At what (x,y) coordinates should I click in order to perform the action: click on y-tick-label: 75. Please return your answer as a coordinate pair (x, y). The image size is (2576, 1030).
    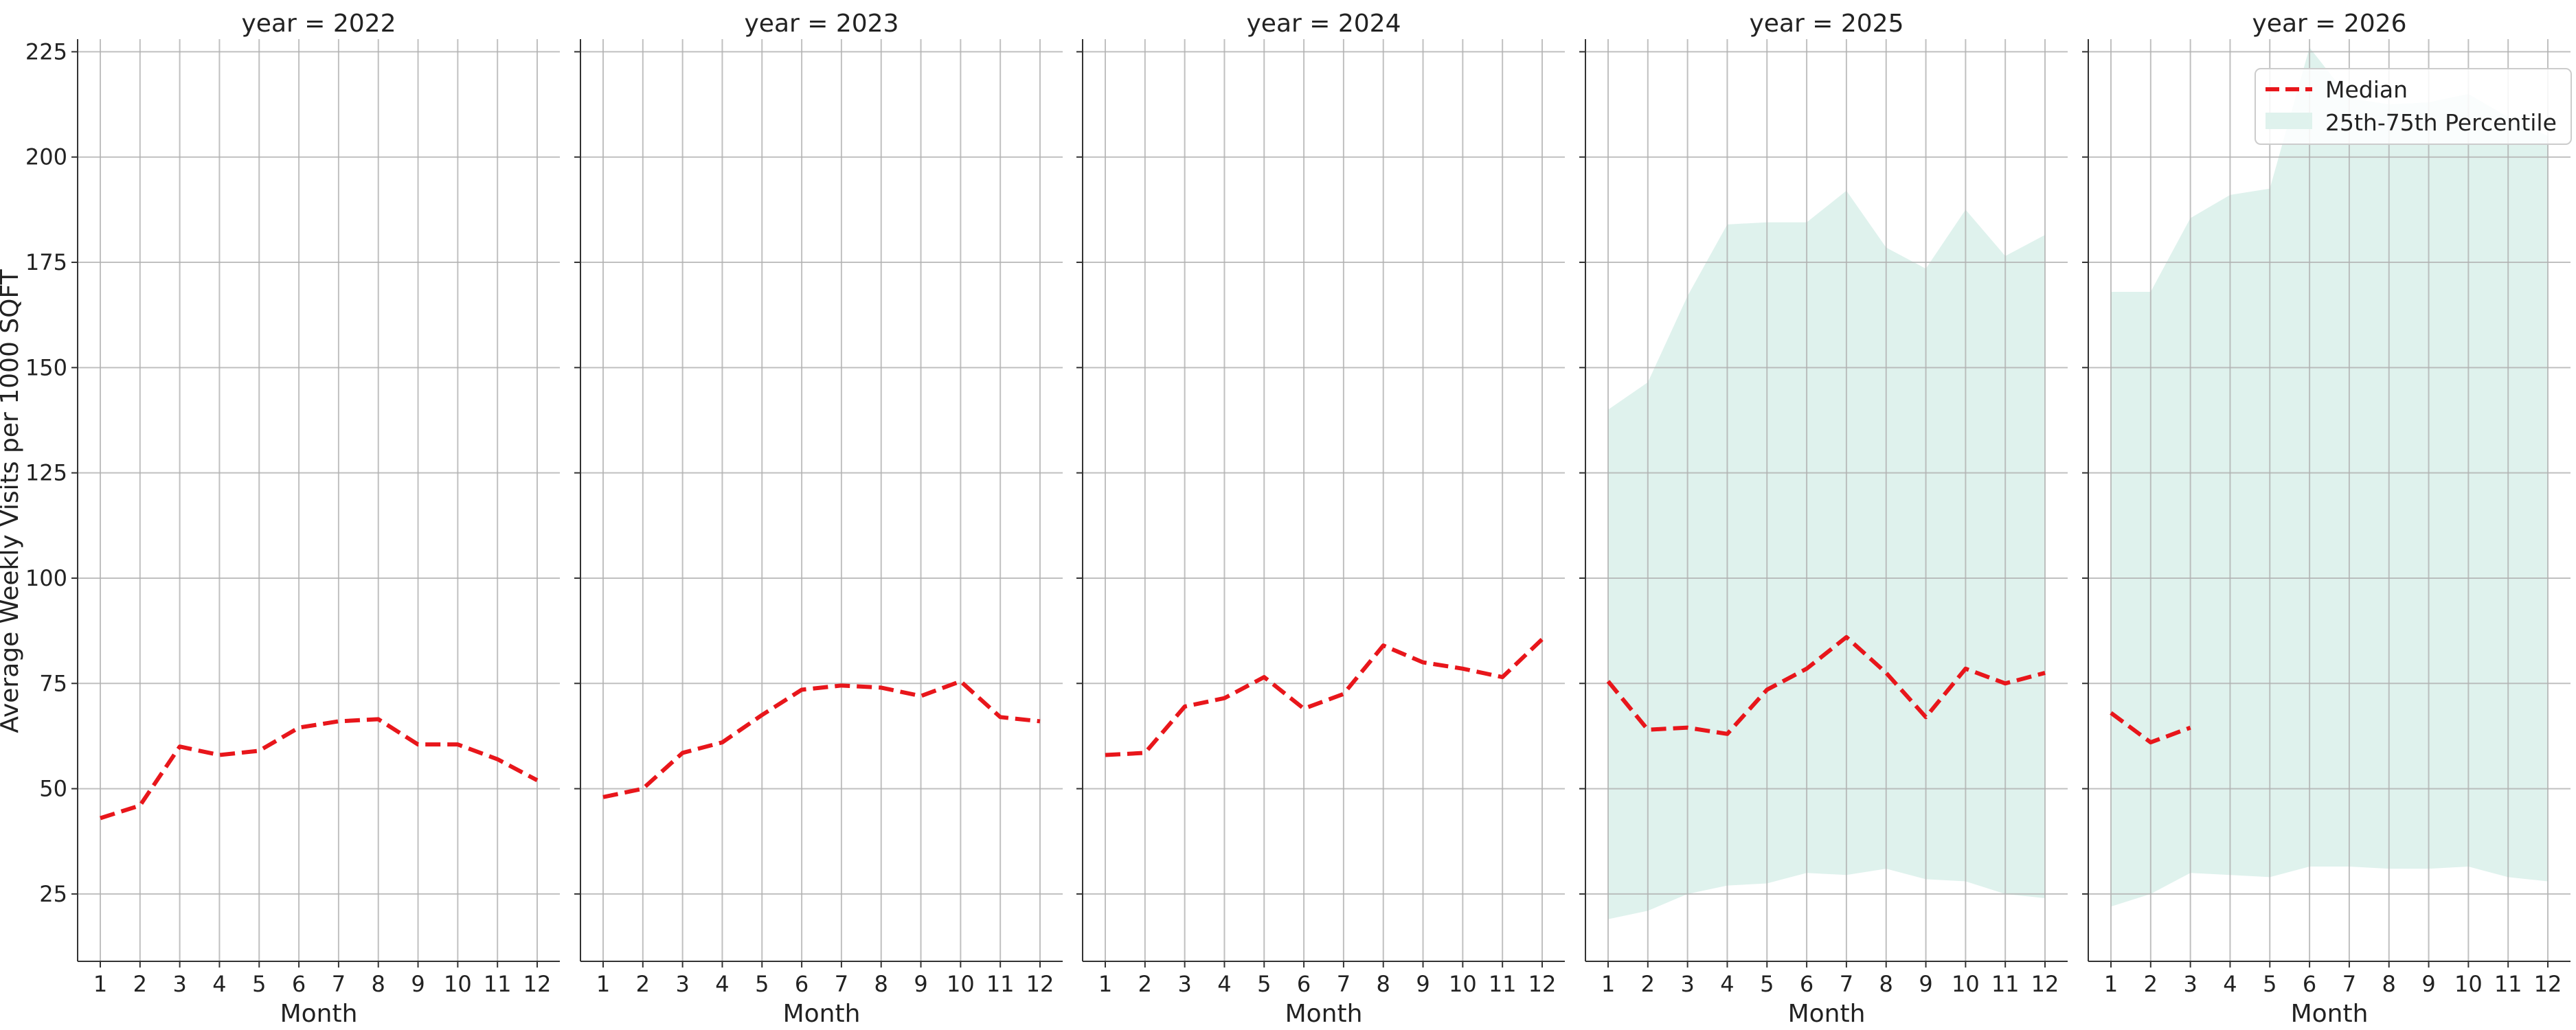
    Looking at the image, I should click on (53, 683).